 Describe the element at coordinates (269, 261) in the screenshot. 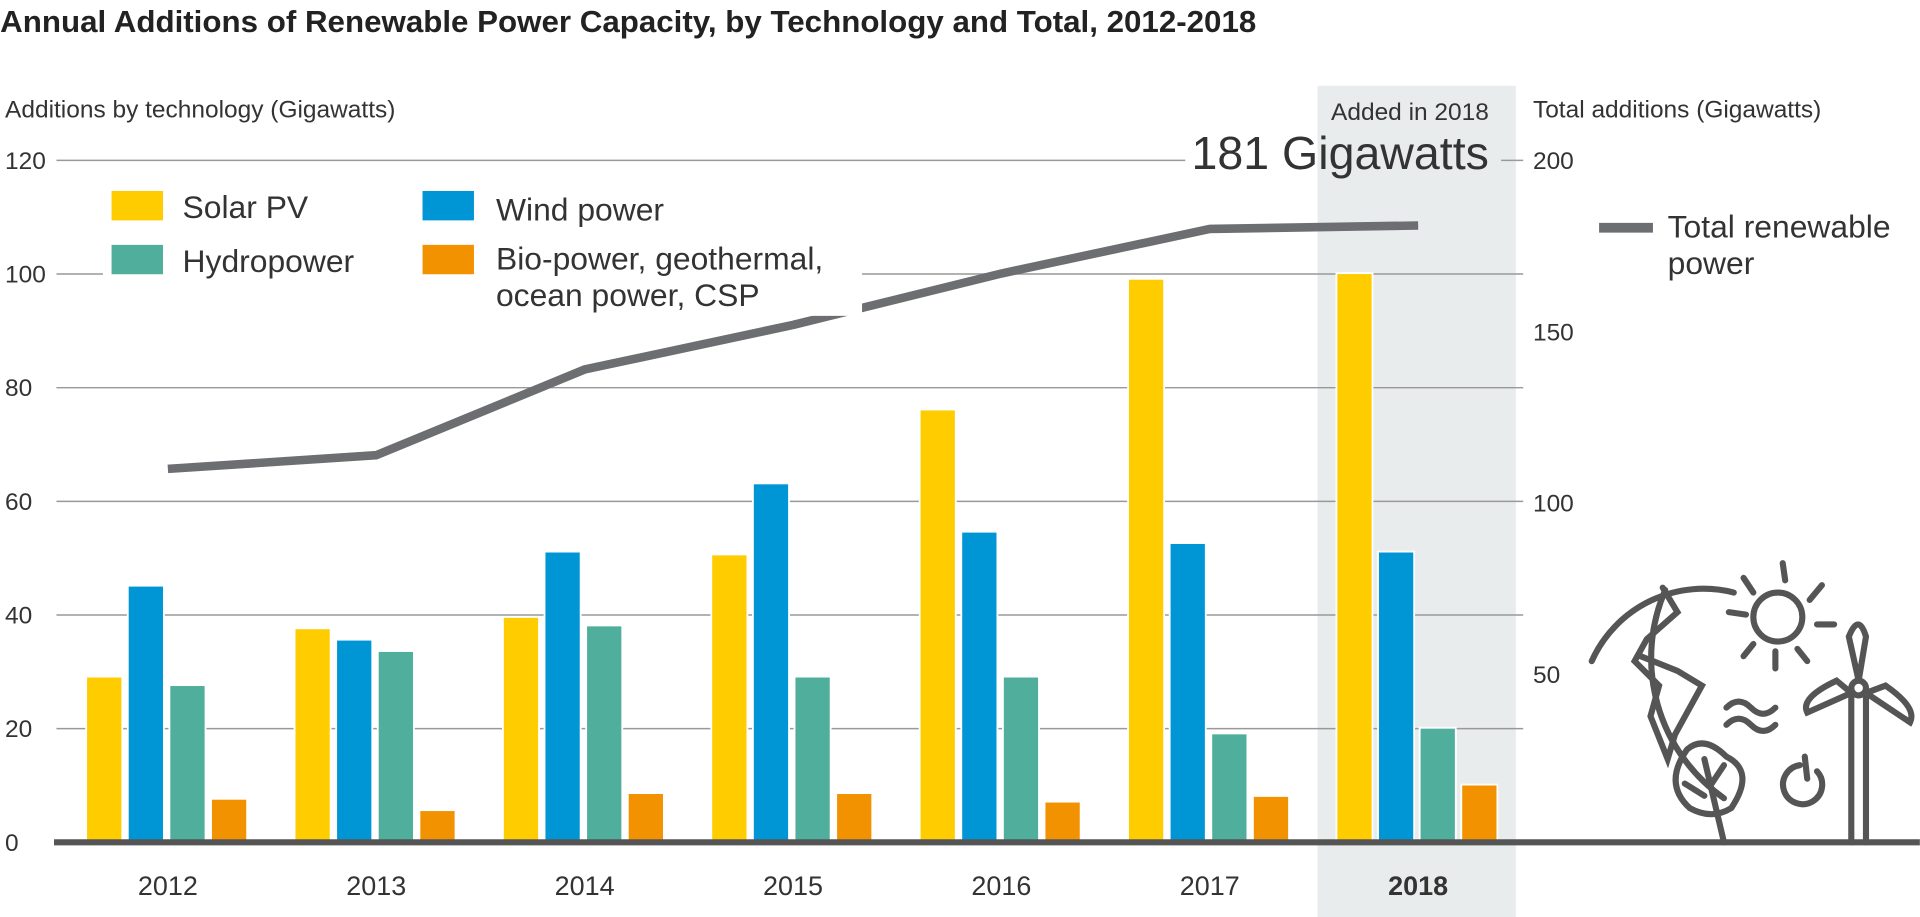

I see `legend-label-hydro: Hydropower` at that location.